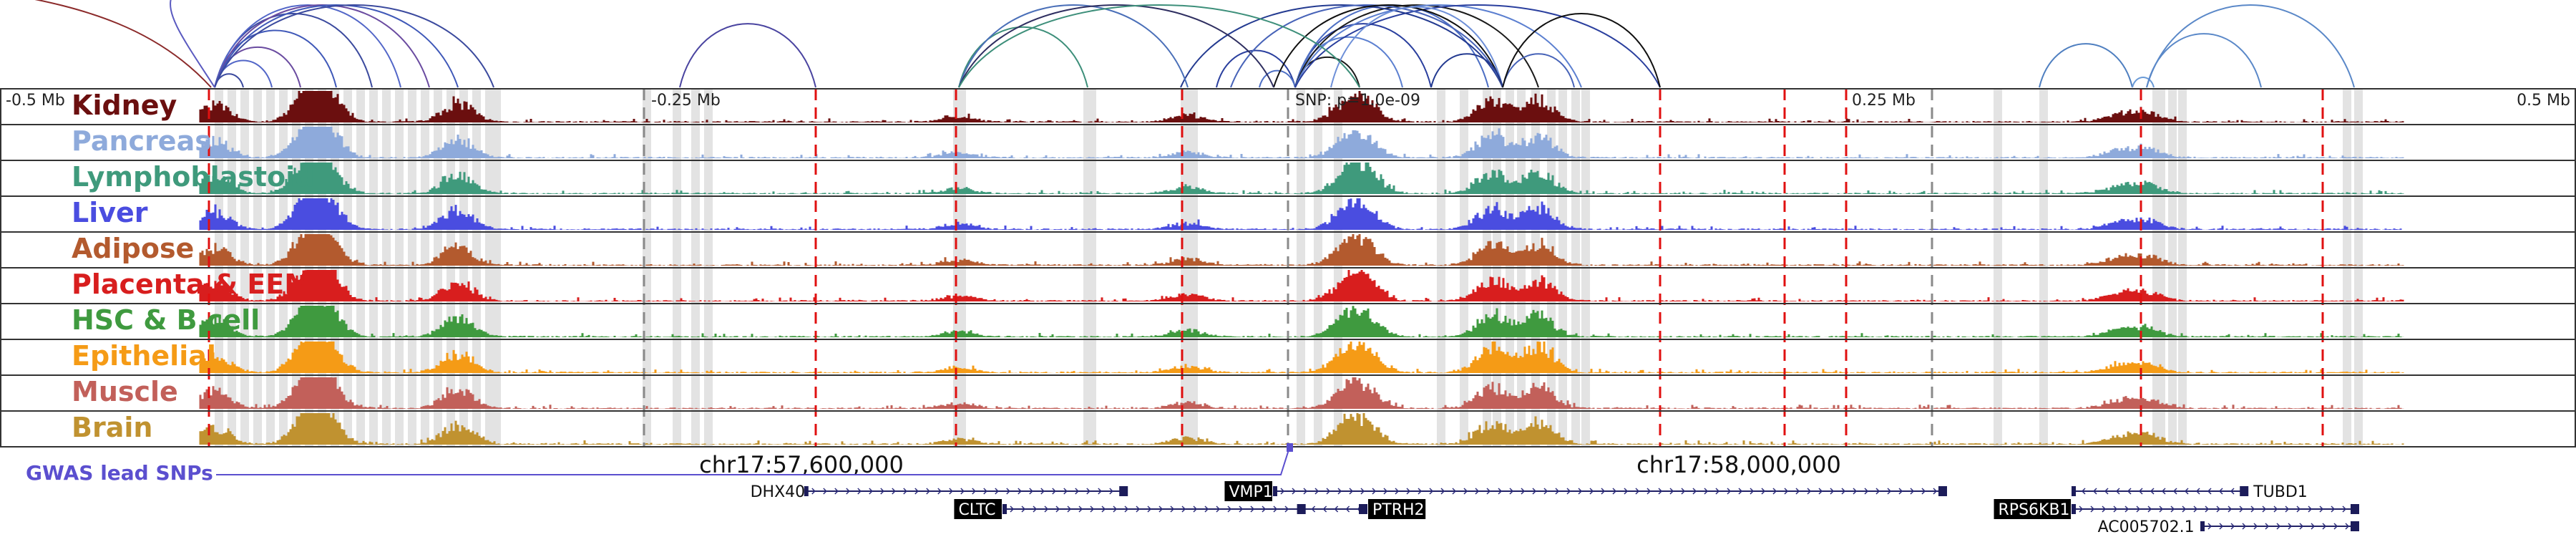 The width and height of the screenshot is (2576, 537). I want to click on coordinate-labels: chr17:57,600,000 chr17:58,000,000, so click(1270, 464).